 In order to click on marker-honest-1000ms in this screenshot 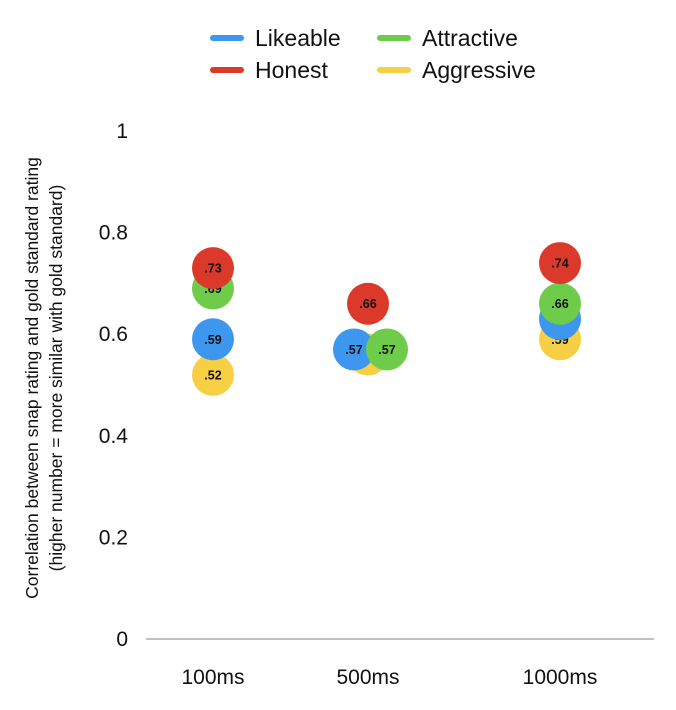, I will do `click(560, 263)`.